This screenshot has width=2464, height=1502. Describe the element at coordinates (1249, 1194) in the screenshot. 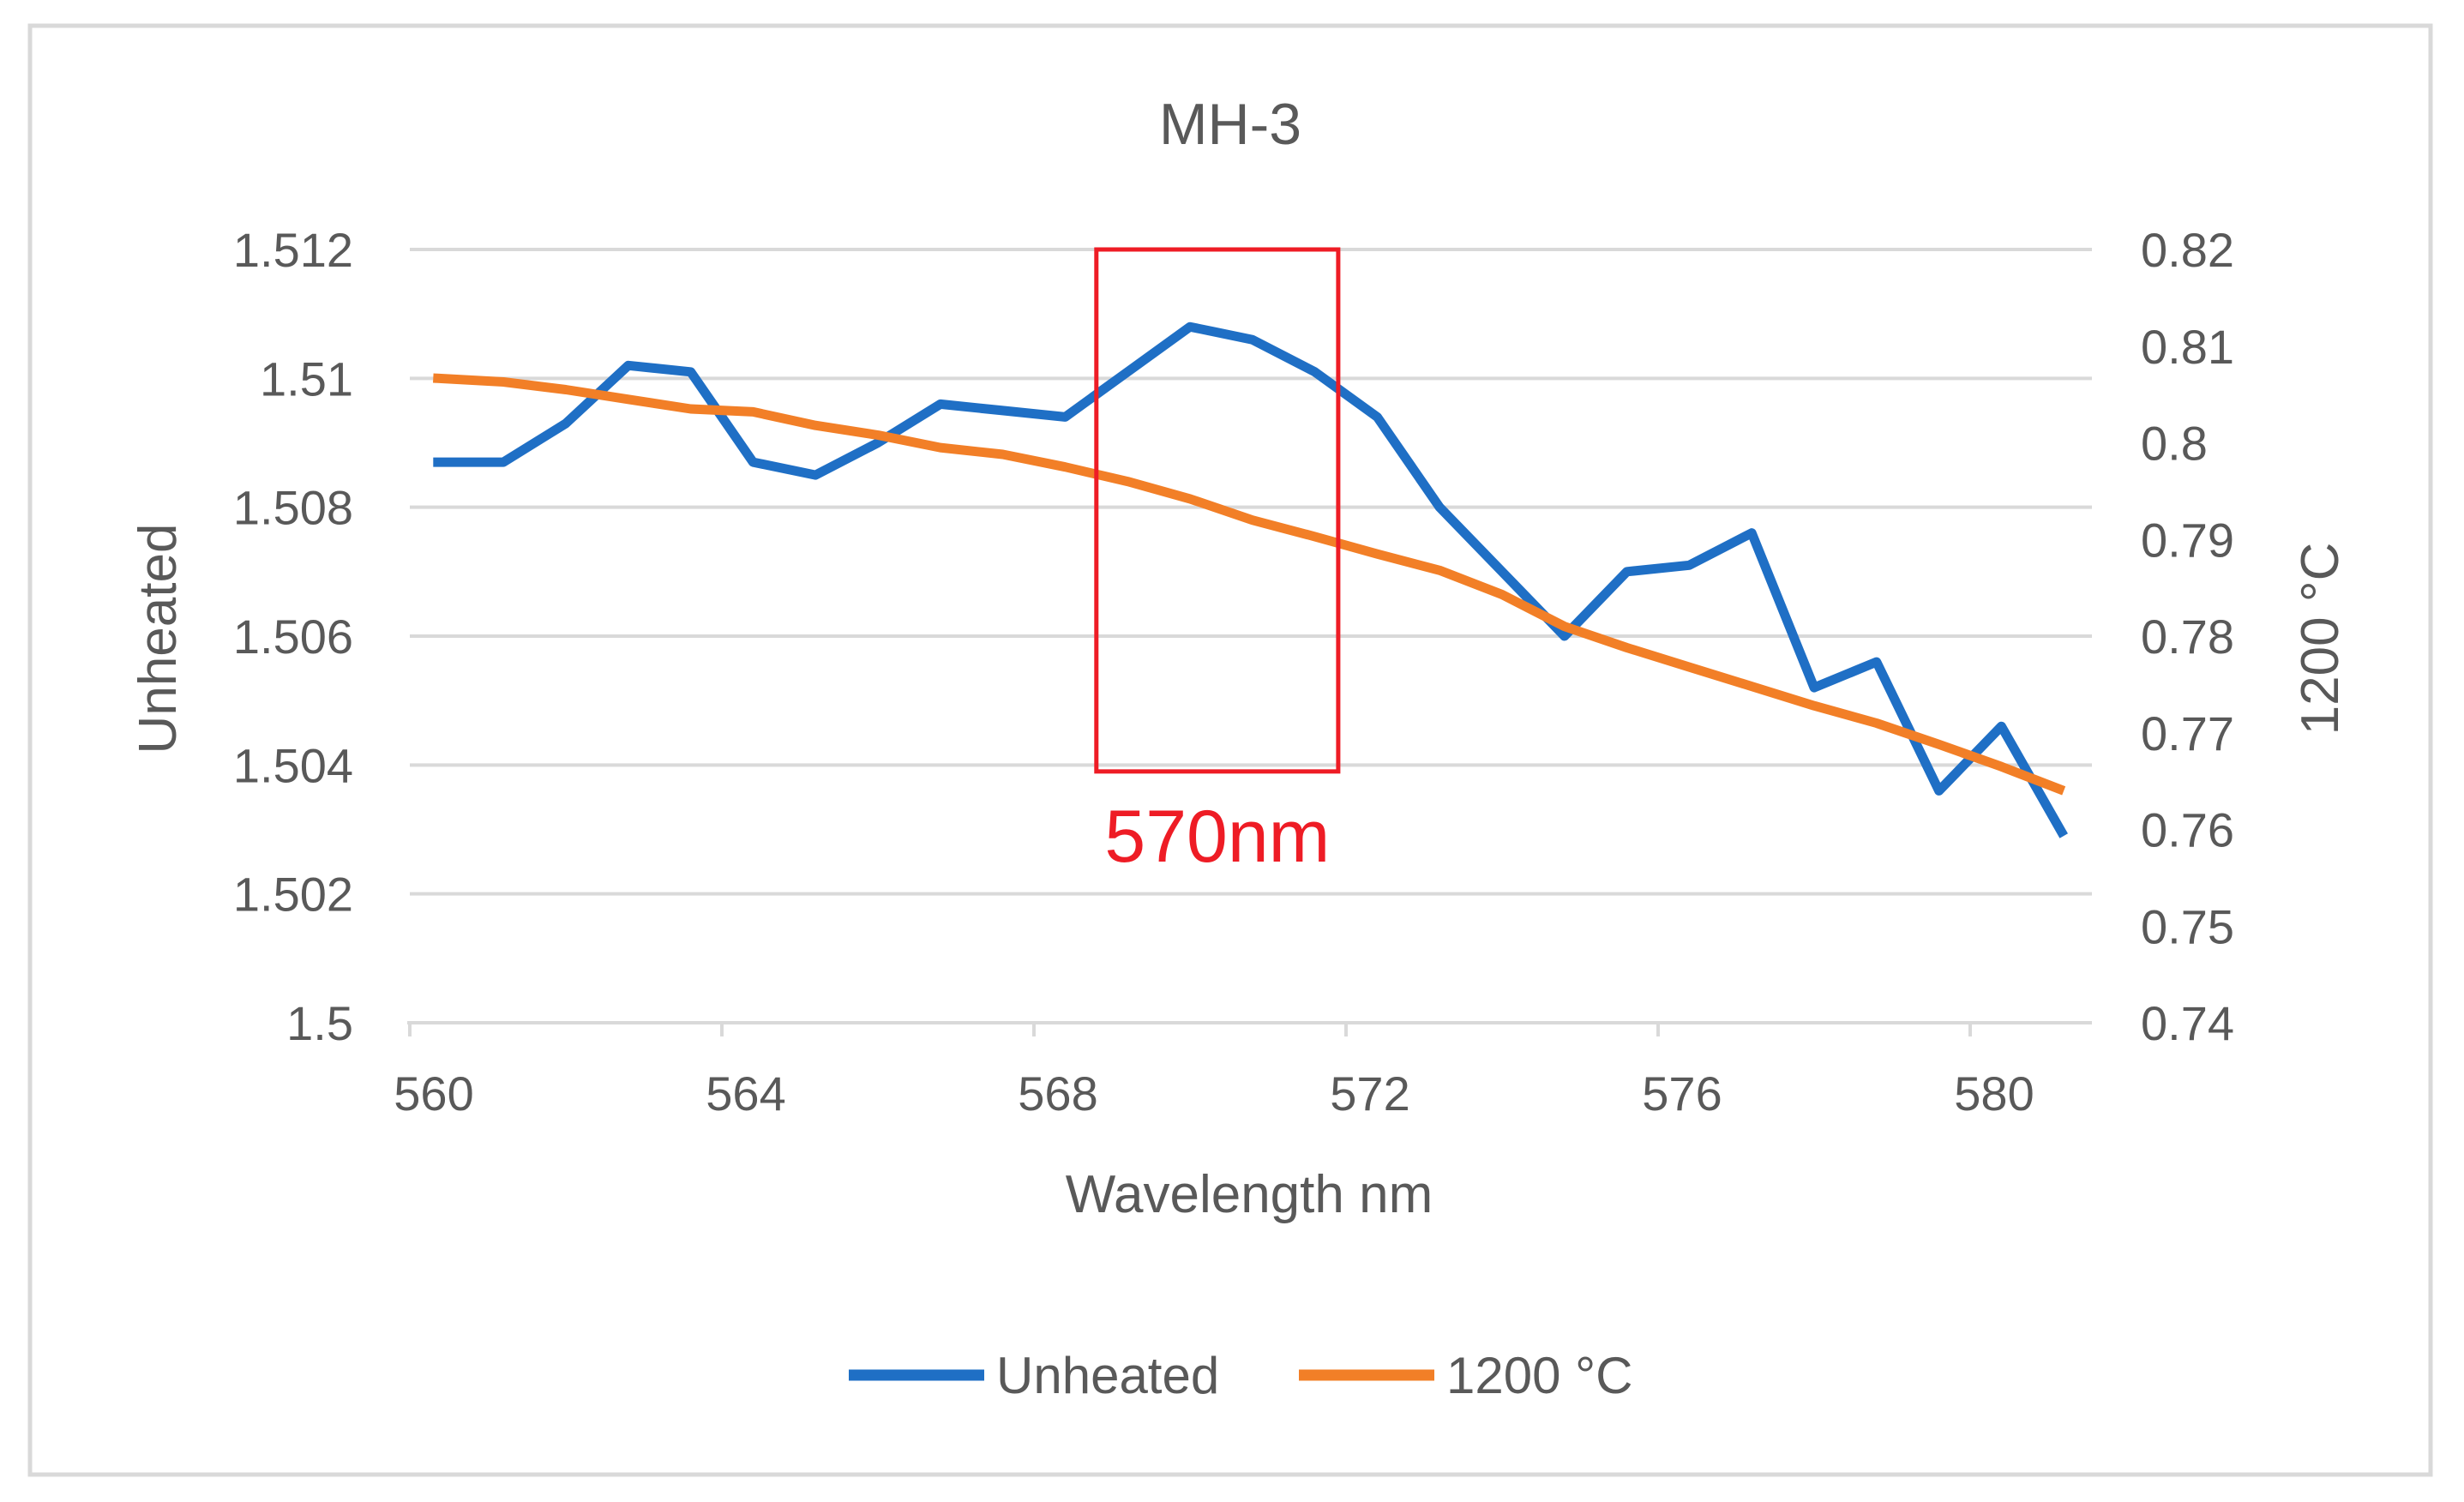

I see `x-axis-title: Wavelength nm` at that location.